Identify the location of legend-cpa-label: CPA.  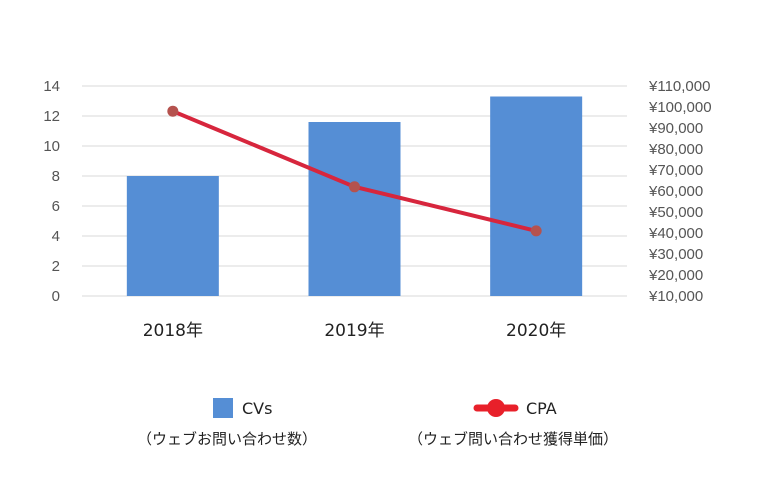
(541, 408).